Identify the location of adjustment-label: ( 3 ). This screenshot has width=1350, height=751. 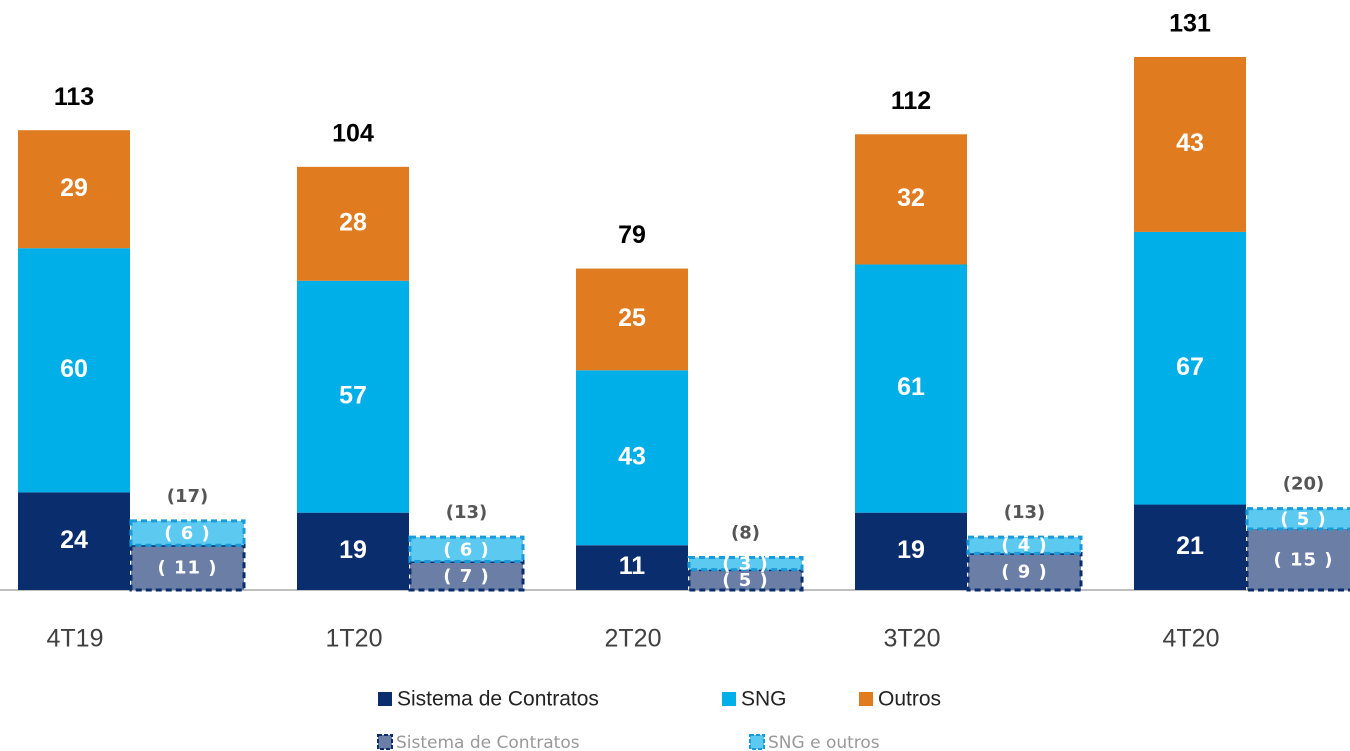
(745, 564).